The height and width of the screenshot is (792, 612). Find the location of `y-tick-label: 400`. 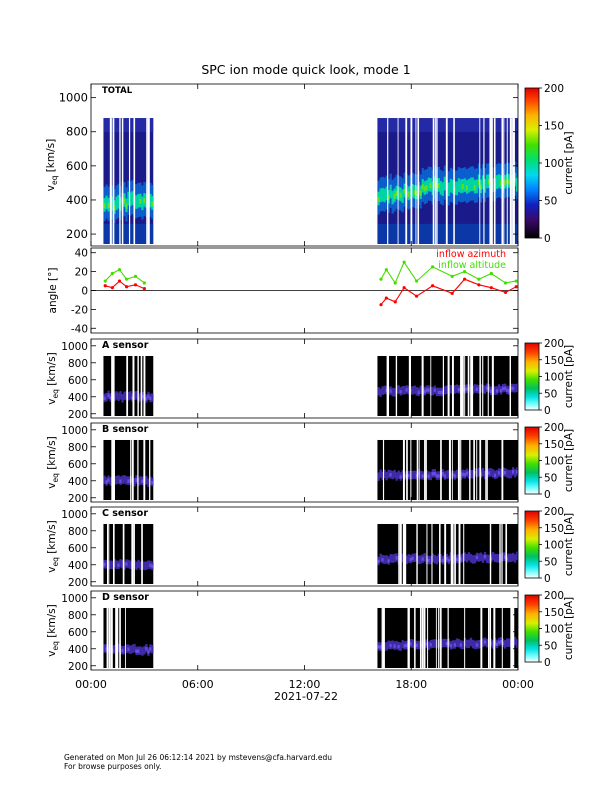

y-tick-label: 400 is located at coordinates (78, 566).